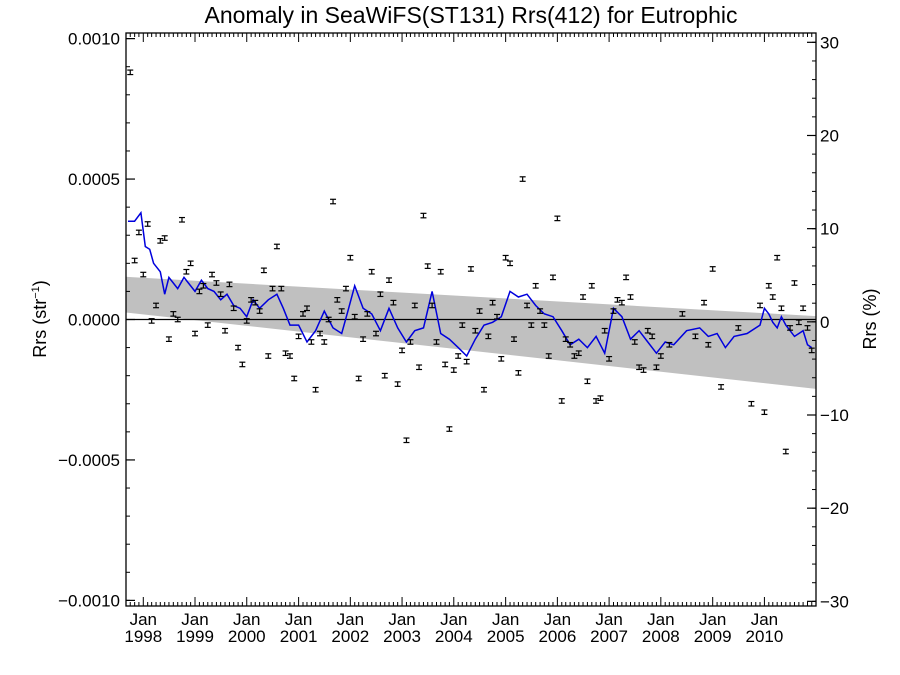 The width and height of the screenshot is (900, 675). What do you see at coordinates (350, 636) in the screenshot?
I see `x-tick-label-year: 2002` at bounding box center [350, 636].